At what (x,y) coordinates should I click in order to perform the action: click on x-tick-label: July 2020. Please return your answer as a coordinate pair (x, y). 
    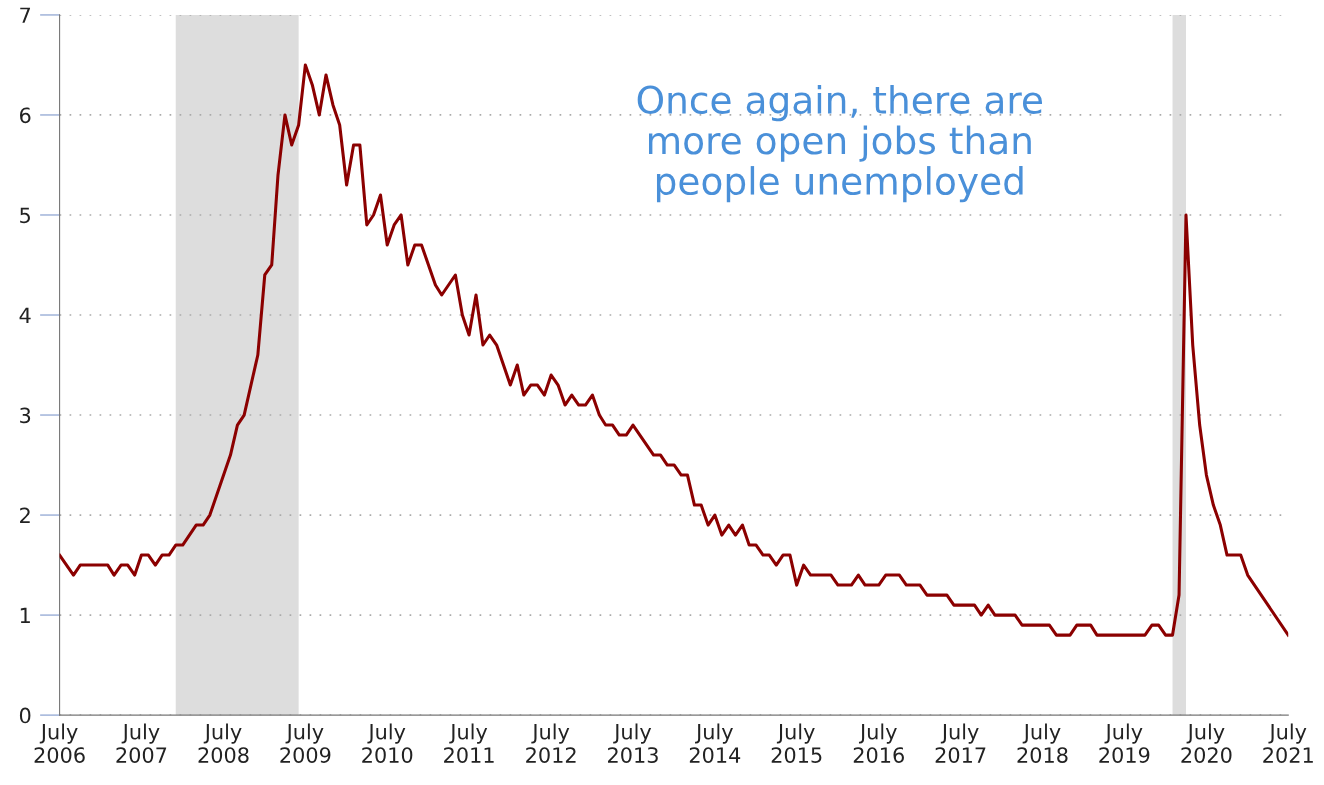
    Looking at the image, I should click on (1206, 743).